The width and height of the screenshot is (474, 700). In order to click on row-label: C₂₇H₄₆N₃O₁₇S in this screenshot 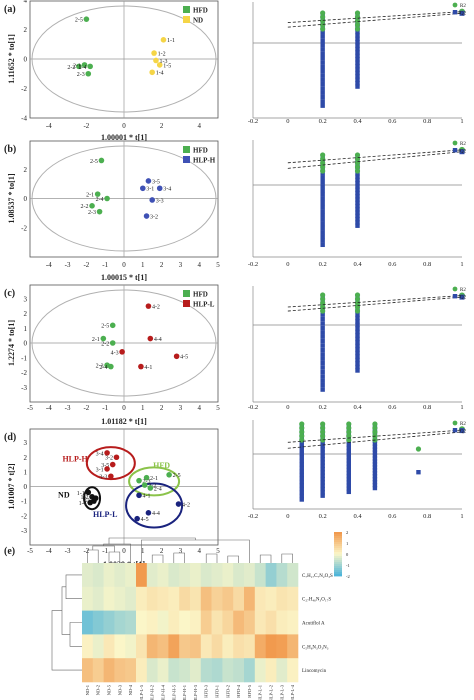, I will do `click(316, 600)`.